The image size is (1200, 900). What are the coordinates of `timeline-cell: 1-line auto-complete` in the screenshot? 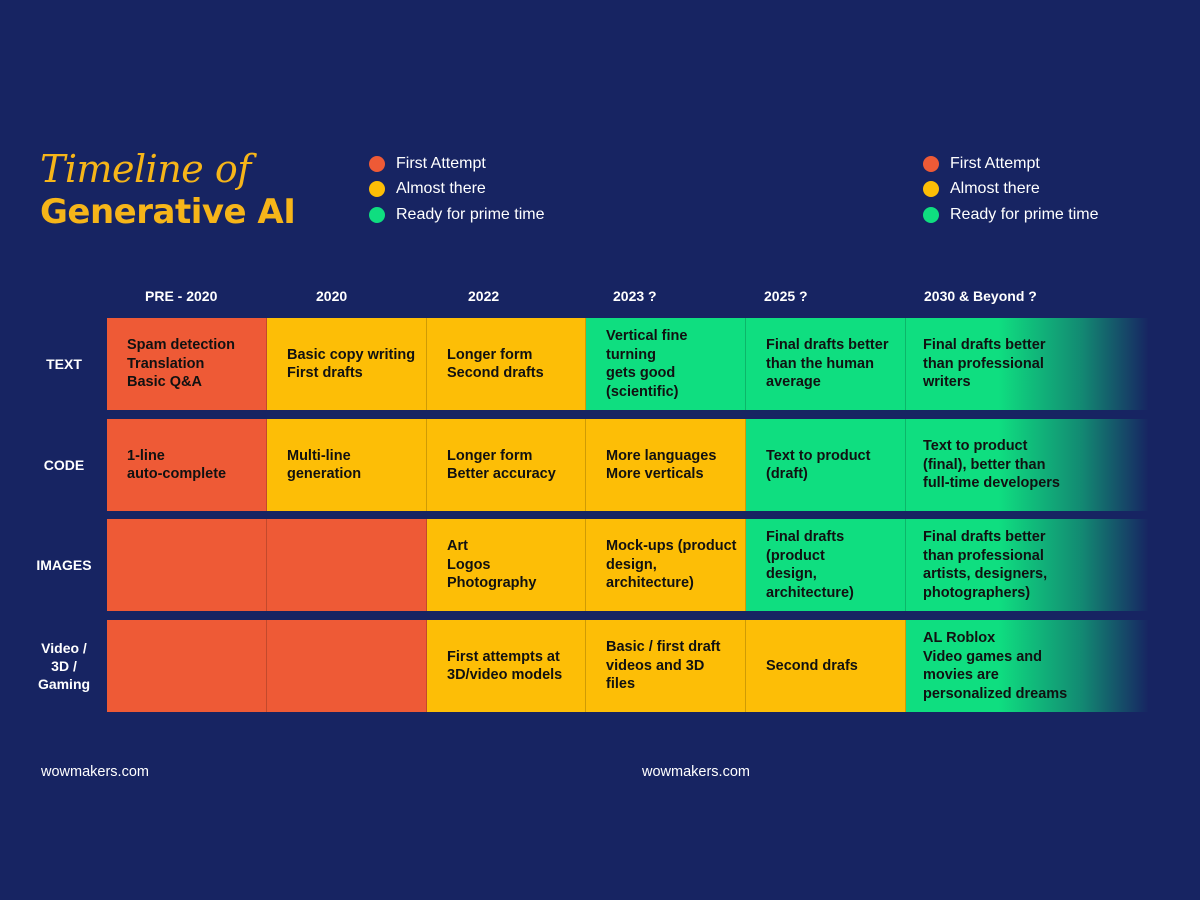 It's located at (187, 465).